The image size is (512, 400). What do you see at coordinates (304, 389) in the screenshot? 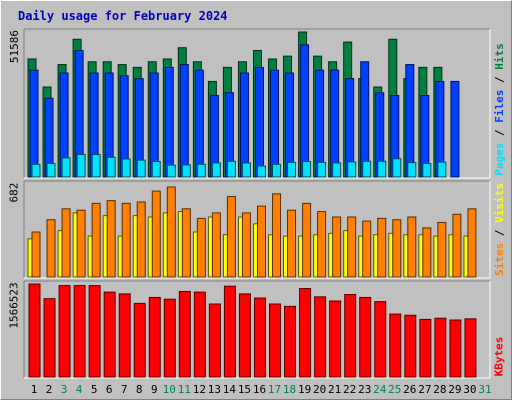
I see `day-label: 19` at bounding box center [304, 389].